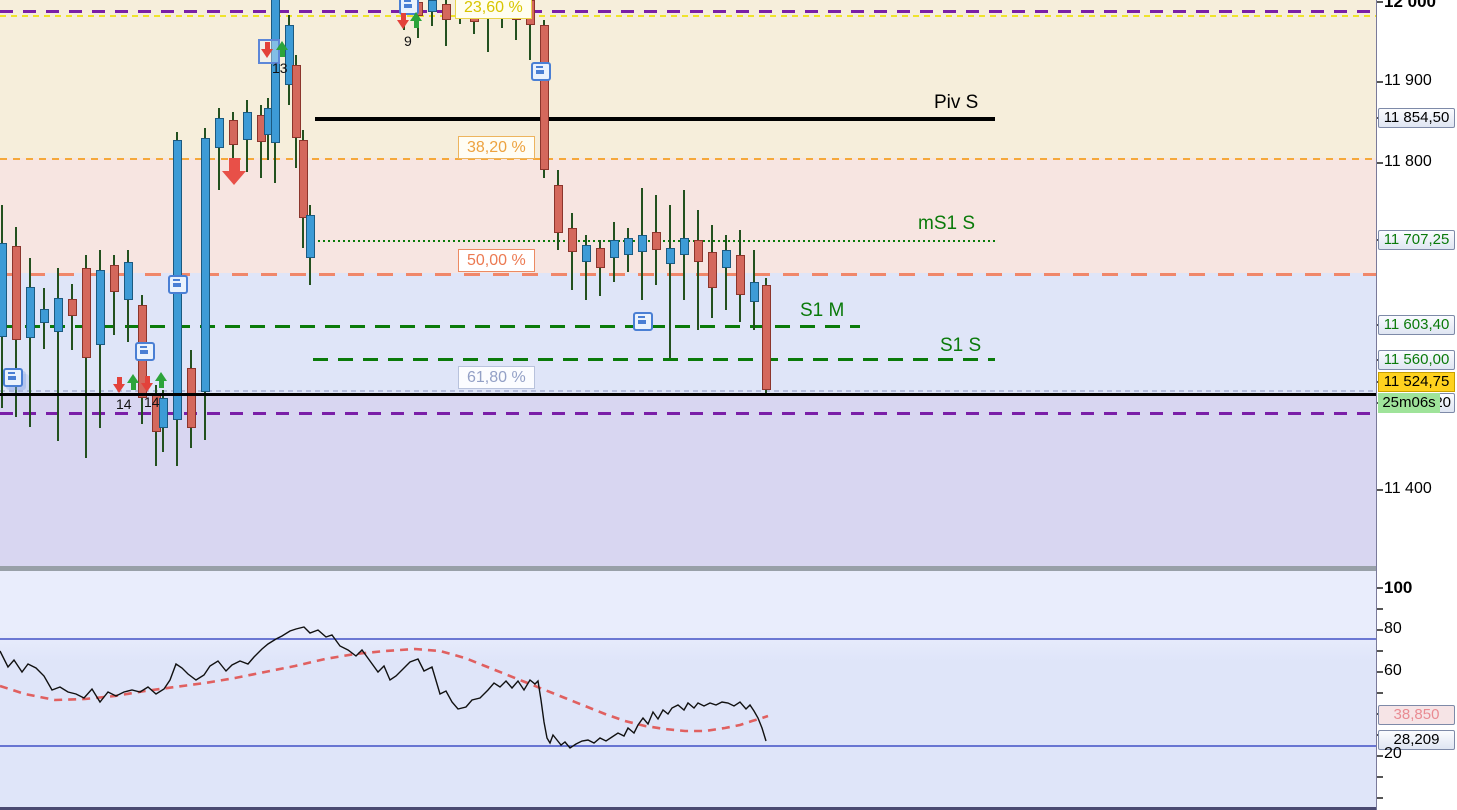  Describe the element at coordinates (1416, 382) in the screenshot. I see `last-price-label: 11 524,75` at that location.